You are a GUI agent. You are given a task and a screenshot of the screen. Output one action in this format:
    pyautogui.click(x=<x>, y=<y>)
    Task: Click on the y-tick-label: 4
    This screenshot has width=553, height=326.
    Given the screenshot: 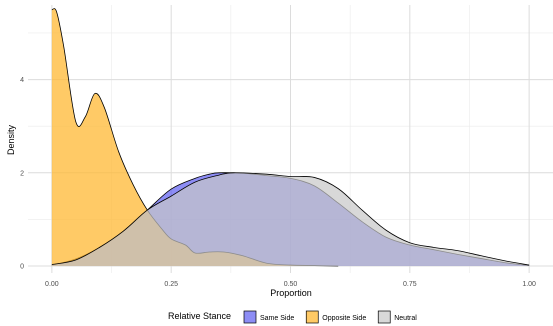 What is the action you would take?
    pyautogui.click(x=22, y=80)
    